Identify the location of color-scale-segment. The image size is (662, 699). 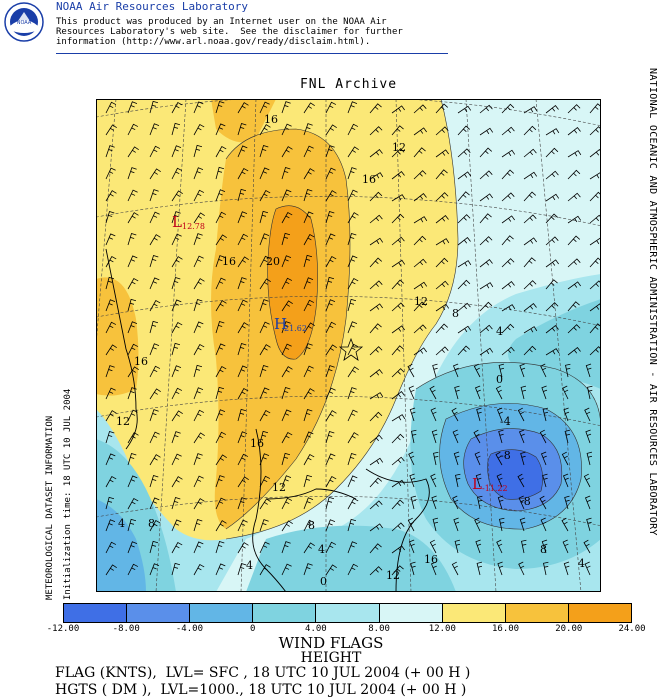
(411, 613).